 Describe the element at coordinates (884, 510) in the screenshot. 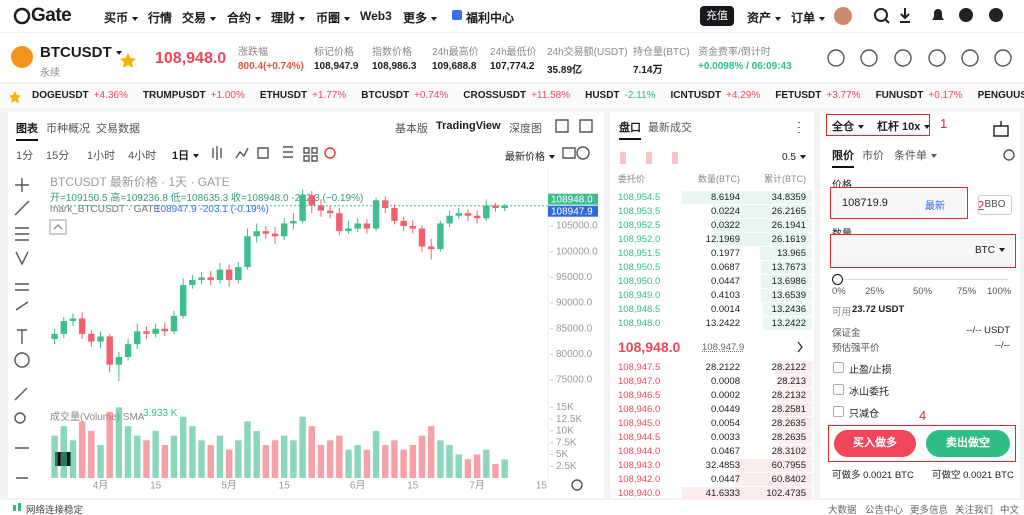

I see `footer-link: 公告中心` at that location.